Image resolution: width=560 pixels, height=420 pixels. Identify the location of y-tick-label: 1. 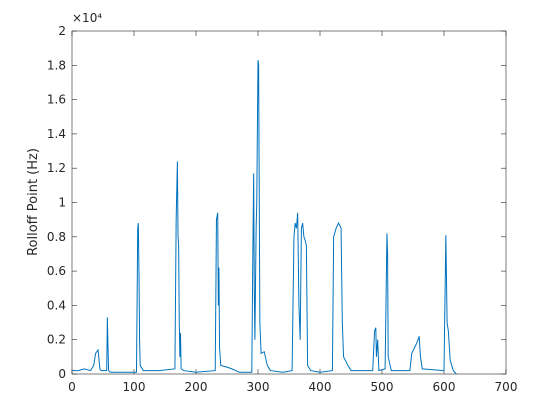
(62, 203).